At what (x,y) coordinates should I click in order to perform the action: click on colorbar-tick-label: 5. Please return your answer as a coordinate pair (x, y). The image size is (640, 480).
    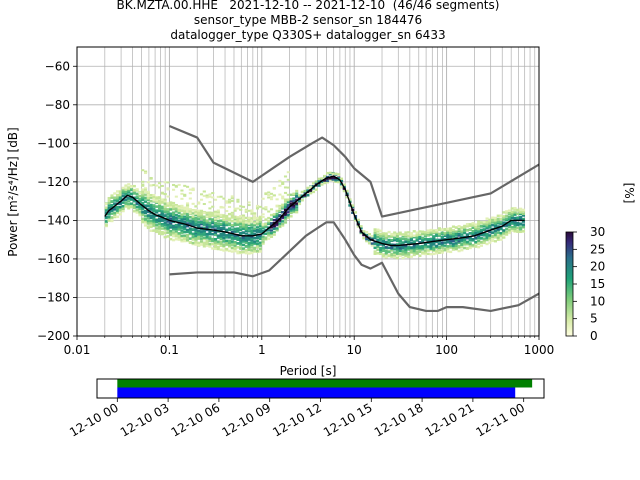
    Looking at the image, I should click on (594, 319).